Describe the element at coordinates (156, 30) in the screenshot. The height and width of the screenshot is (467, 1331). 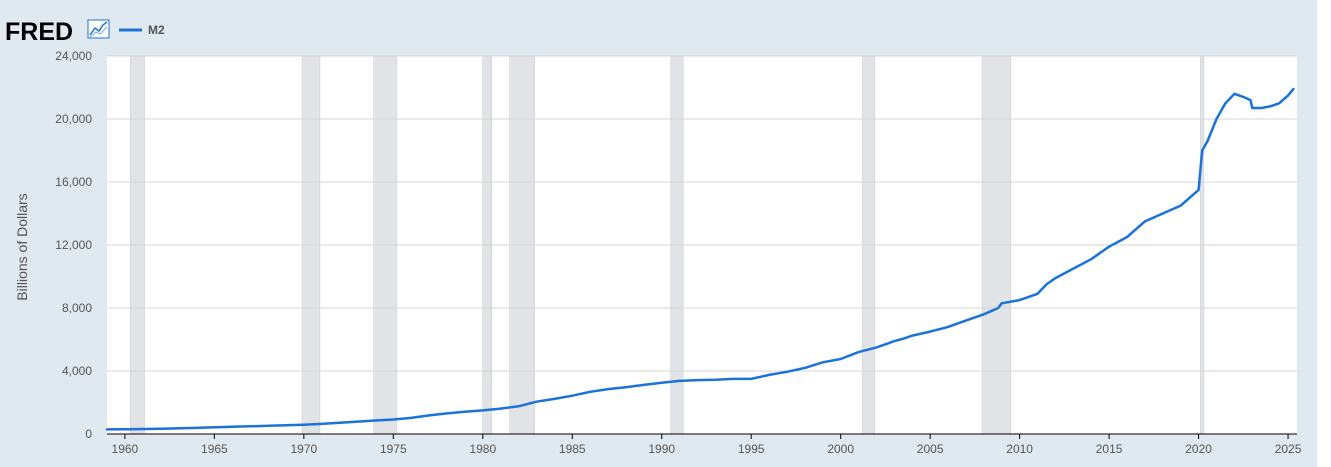
I see `legend-label-m2: M2` at that location.